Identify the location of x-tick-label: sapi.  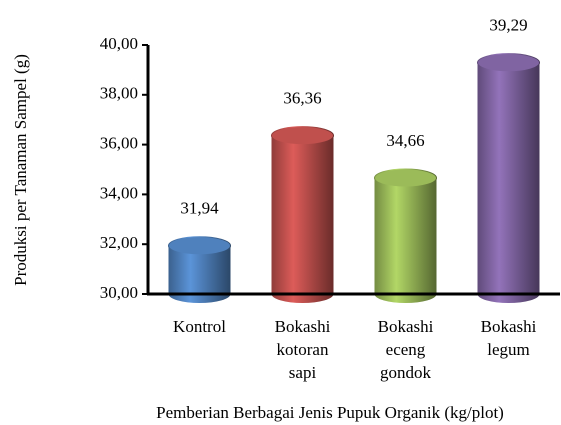
(303, 372).